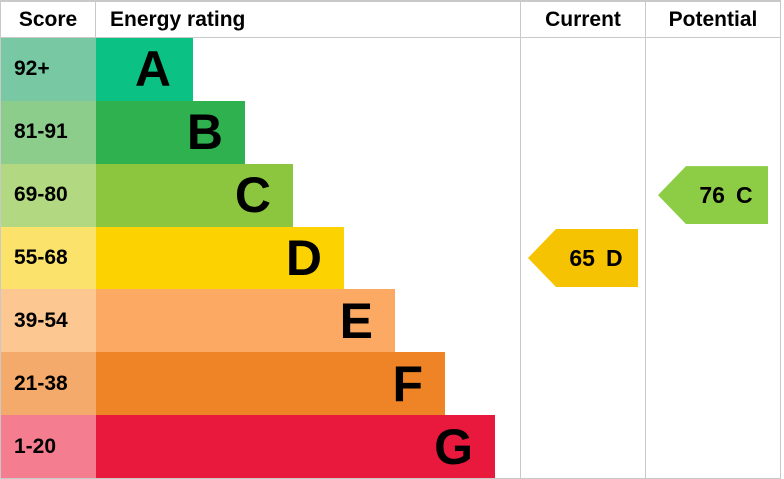 Image resolution: width=784 pixels, height=479 pixels. What do you see at coordinates (48, 132) in the screenshot?
I see `score-range-cell: 81-91` at bounding box center [48, 132].